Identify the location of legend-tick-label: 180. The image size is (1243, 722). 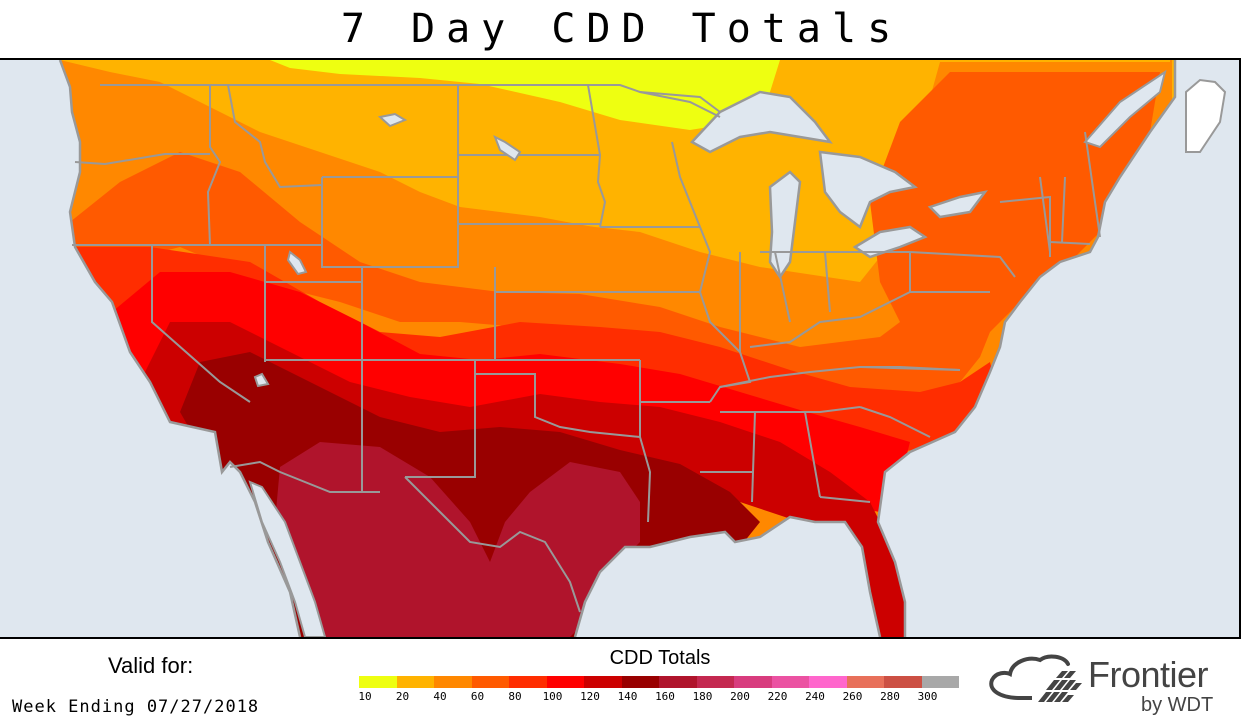
(702, 696).